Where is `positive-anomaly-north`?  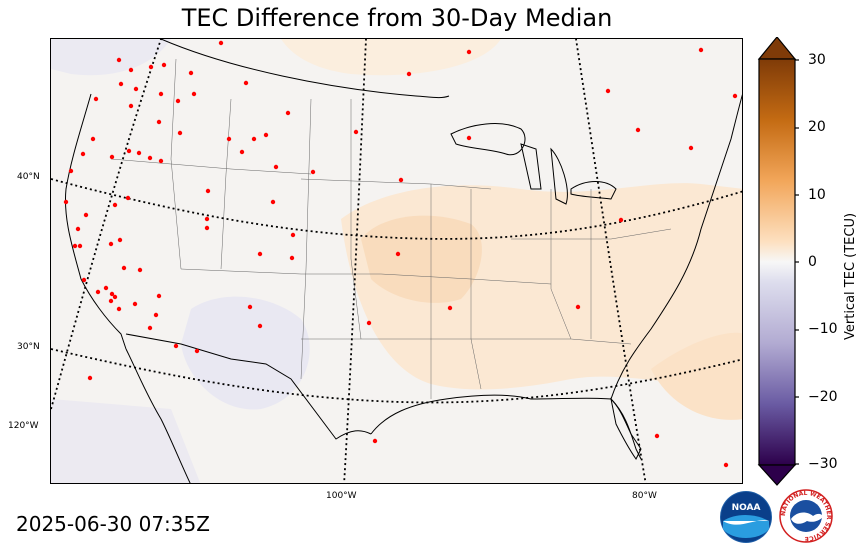
positive-anomaly-north is located at coordinates (391, 57).